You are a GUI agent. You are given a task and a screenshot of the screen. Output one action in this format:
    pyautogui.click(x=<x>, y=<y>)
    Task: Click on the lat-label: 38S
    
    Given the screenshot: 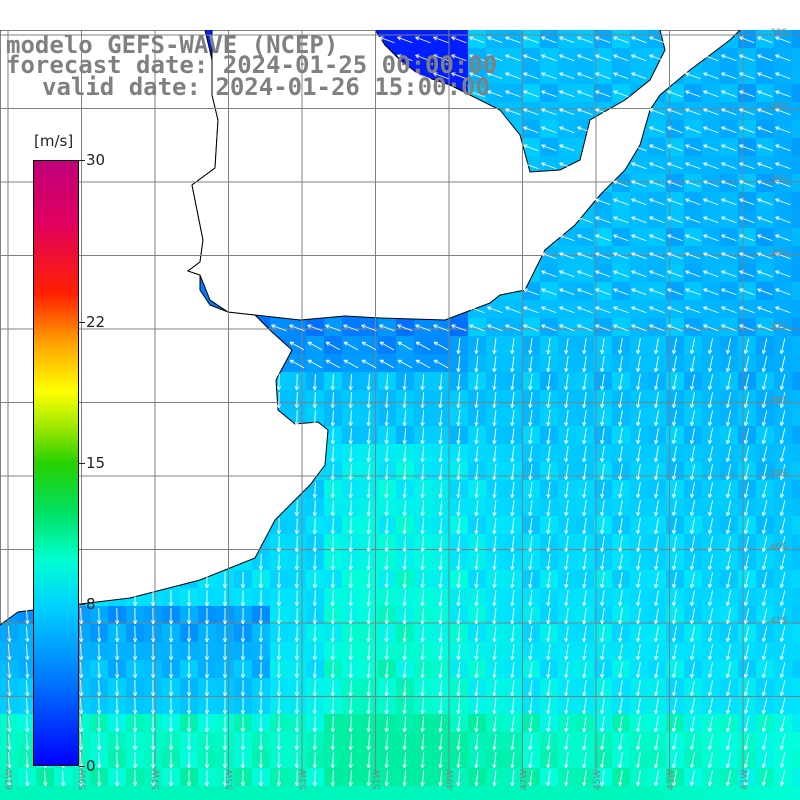 What is the action you would take?
    pyautogui.click(x=778, y=401)
    